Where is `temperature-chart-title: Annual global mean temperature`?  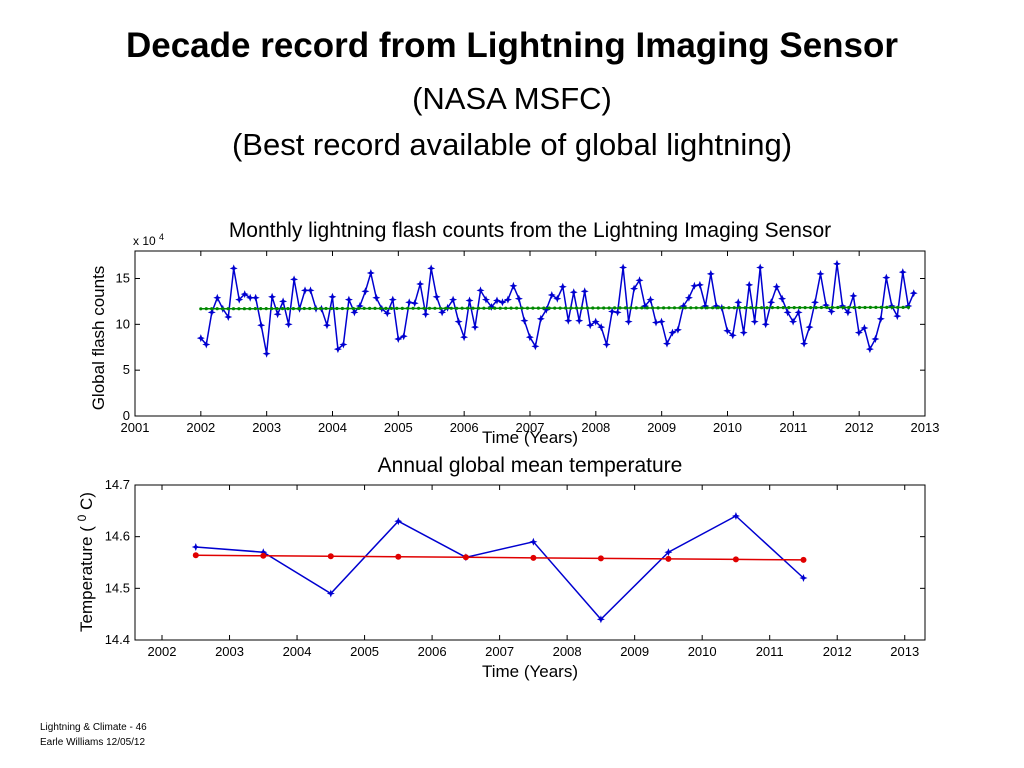 temperature-chart-title: Annual global mean temperature is located at coordinates (530, 465).